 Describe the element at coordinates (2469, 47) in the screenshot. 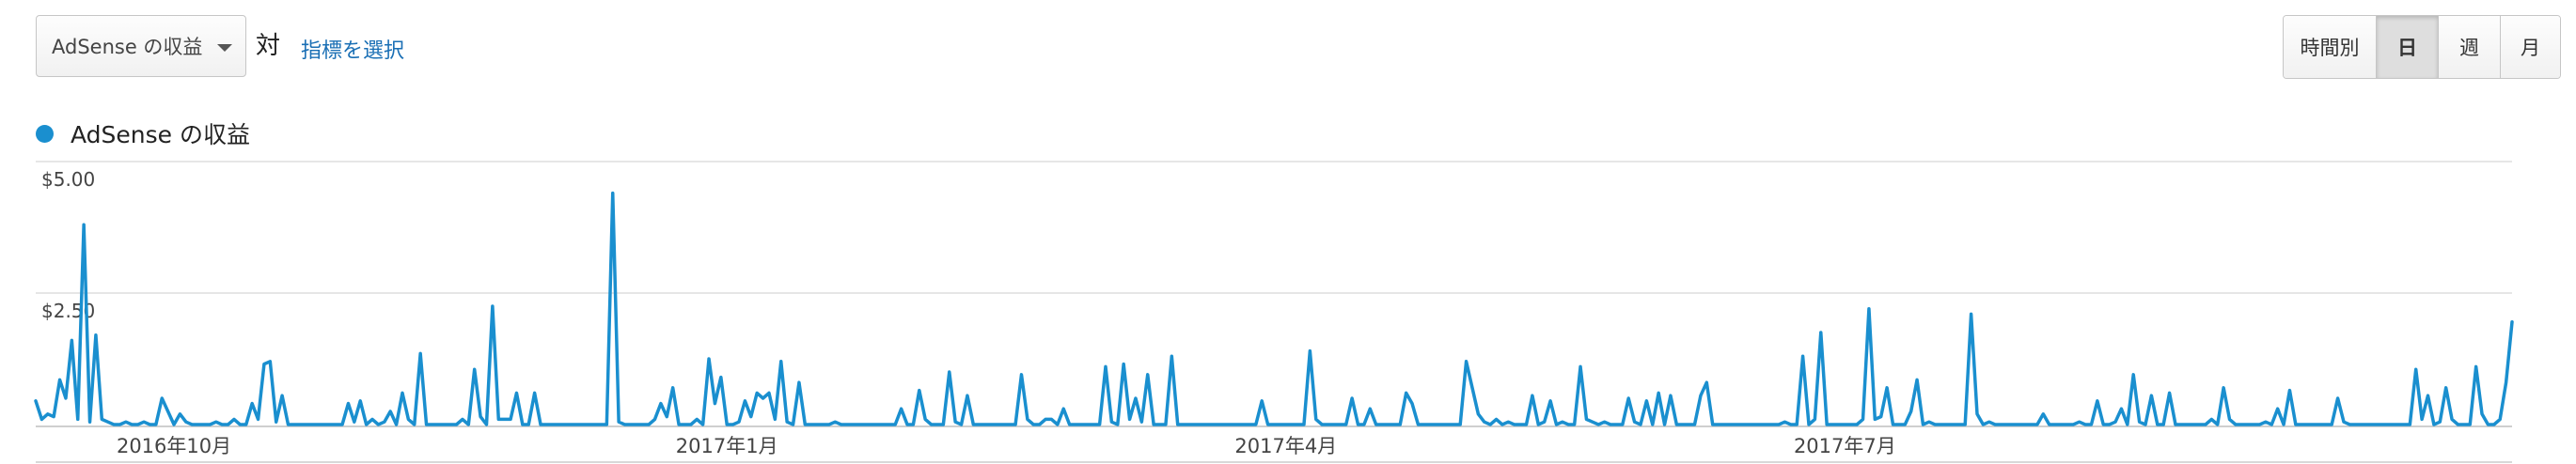

I see `granularity-week-button: 週` at that location.